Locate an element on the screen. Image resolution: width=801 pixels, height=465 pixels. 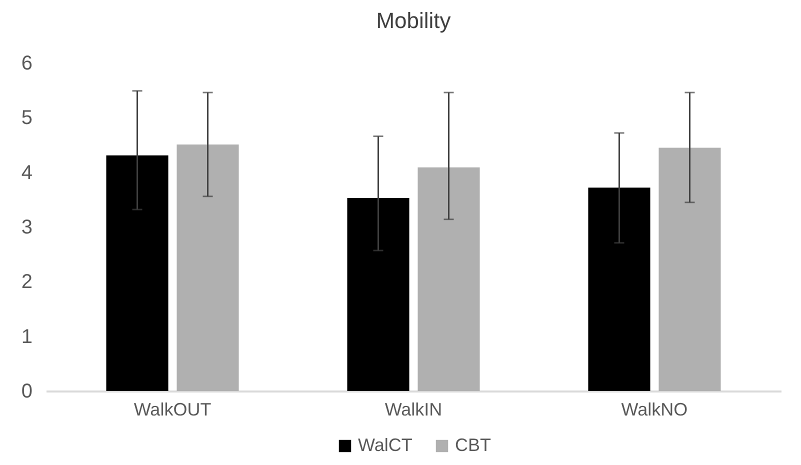
y-tick-label: 2 is located at coordinates (26, 282).